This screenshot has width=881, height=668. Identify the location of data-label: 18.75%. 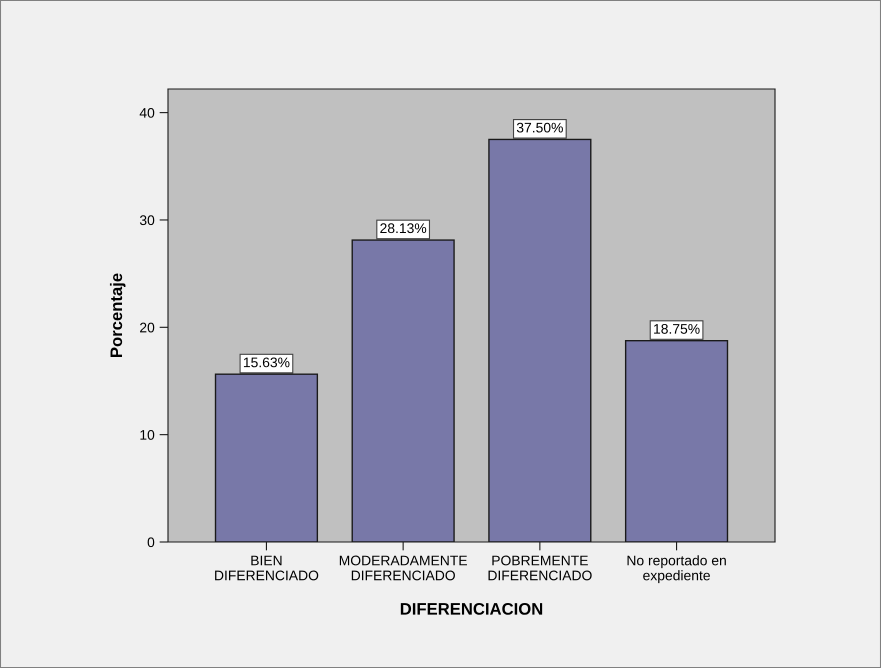
(677, 329).